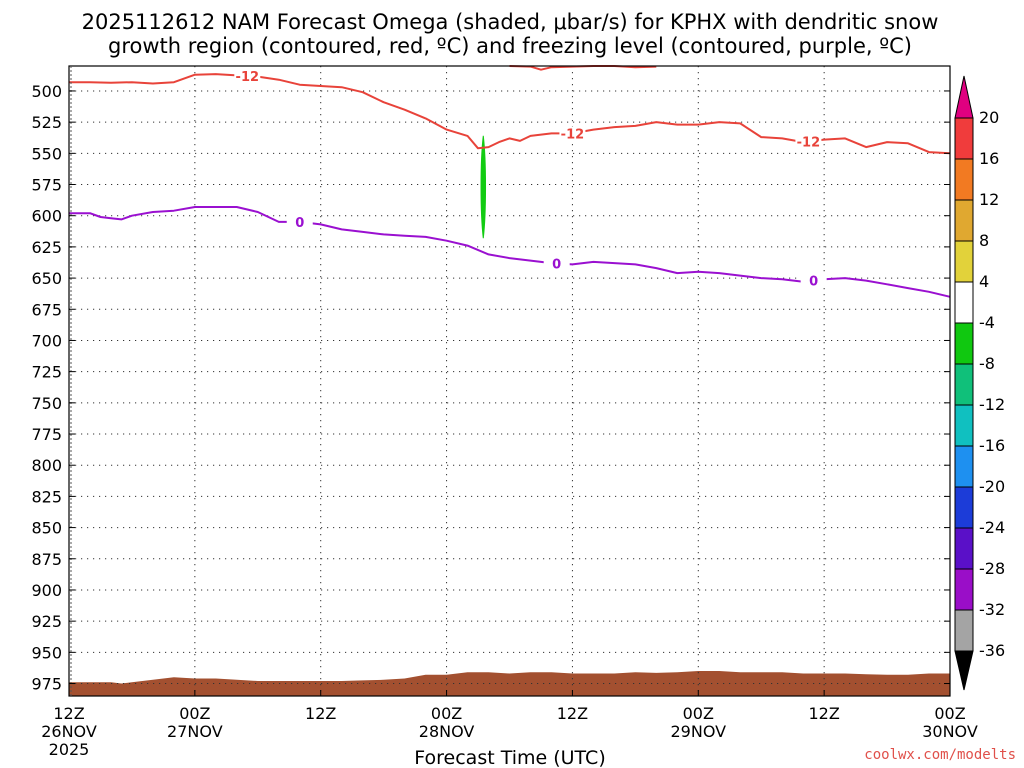 The height and width of the screenshot is (768, 1024). Describe the element at coordinates (46, 216) in the screenshot. I see `y-tick-600: 600` at that location.